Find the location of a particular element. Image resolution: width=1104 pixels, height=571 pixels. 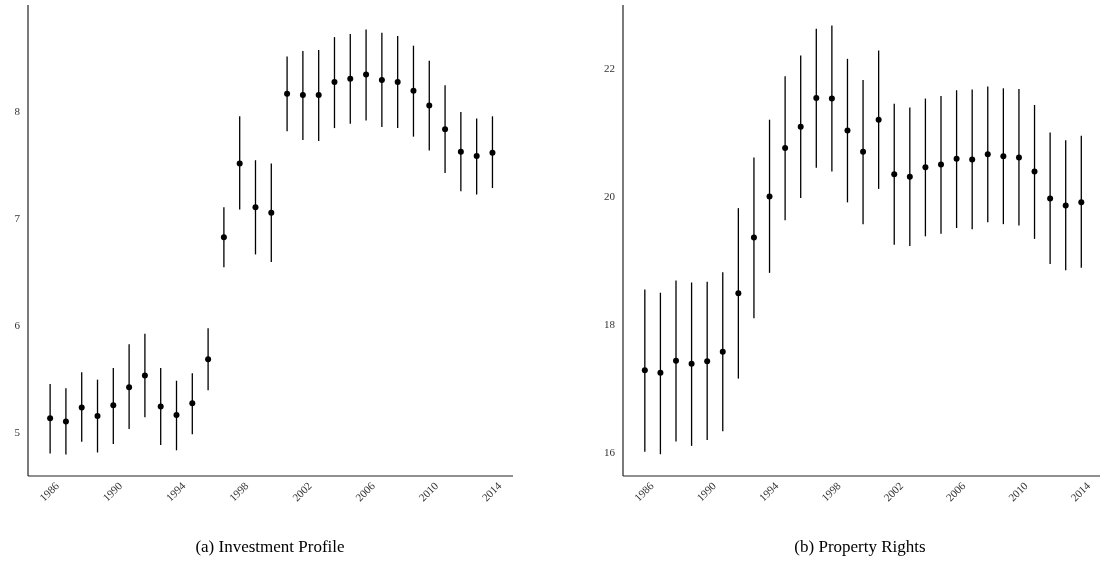

text: (b) Property Rights is located at coordinates (860, 546).